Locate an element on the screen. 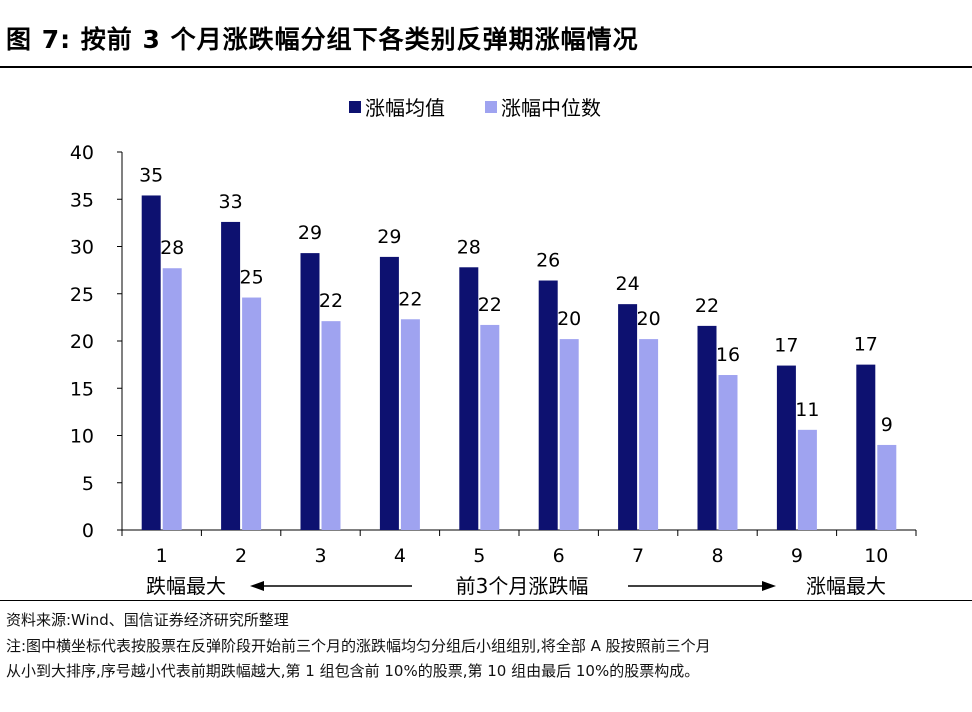  x-tick-label: 1 is located at coordinates (162, 556).